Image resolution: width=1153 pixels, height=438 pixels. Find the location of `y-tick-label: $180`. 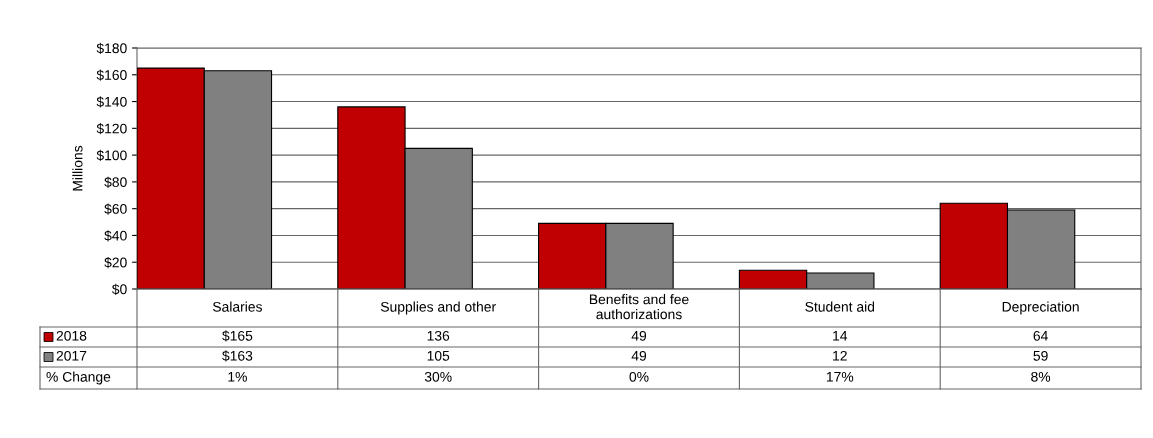

y-tick-label: $180 is located at coordinates (111, 48).